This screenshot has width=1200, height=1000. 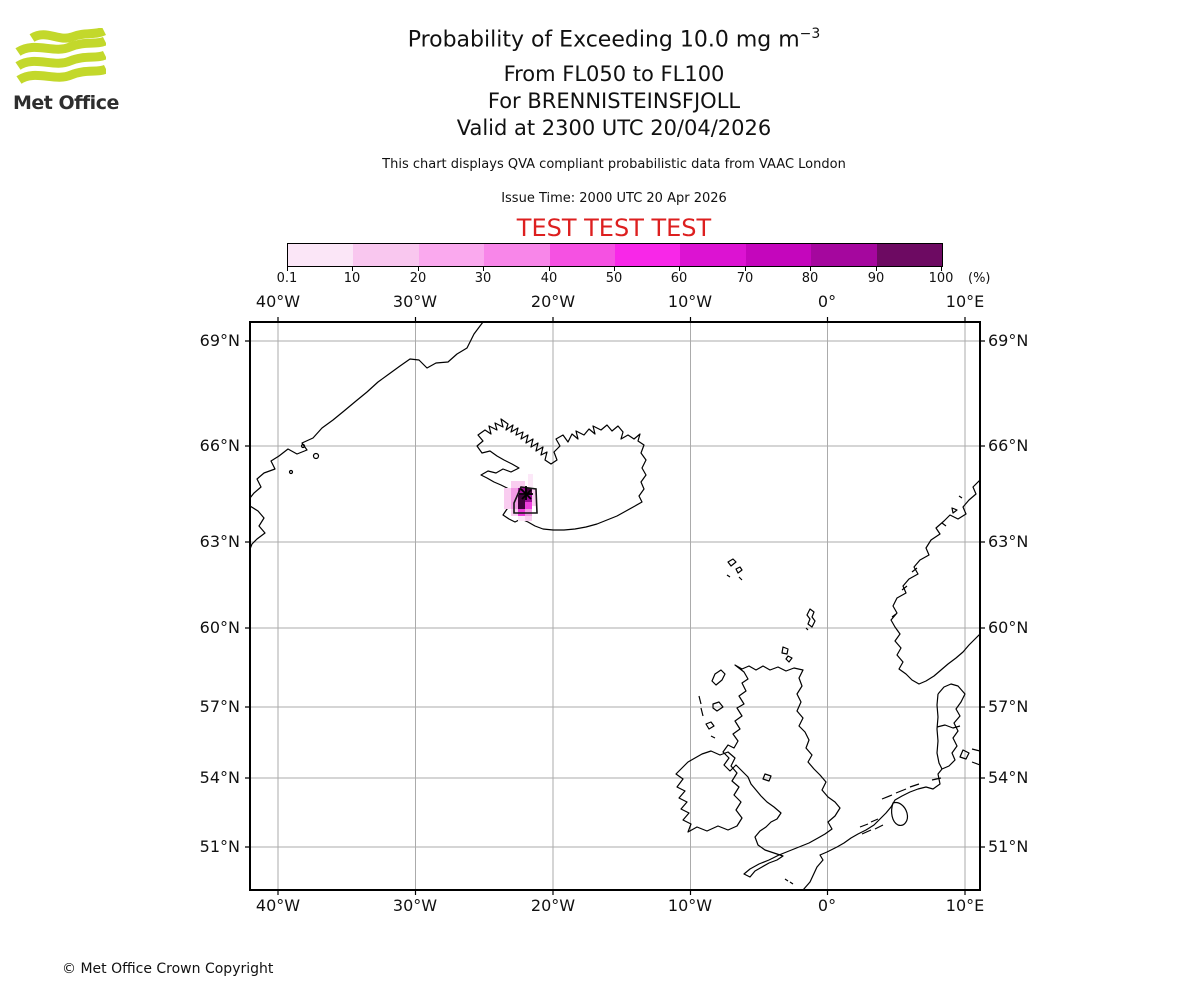 I want to click on lon-label-bottom: 30°W, so click(x=415, y=905).